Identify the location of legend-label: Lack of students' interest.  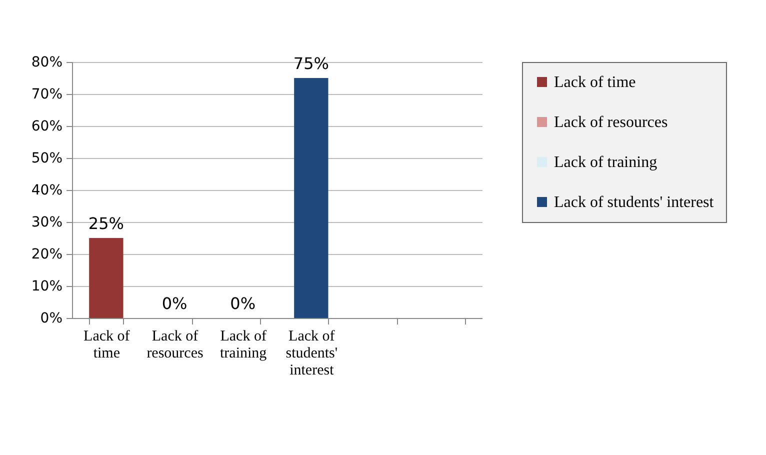
(634, 202).